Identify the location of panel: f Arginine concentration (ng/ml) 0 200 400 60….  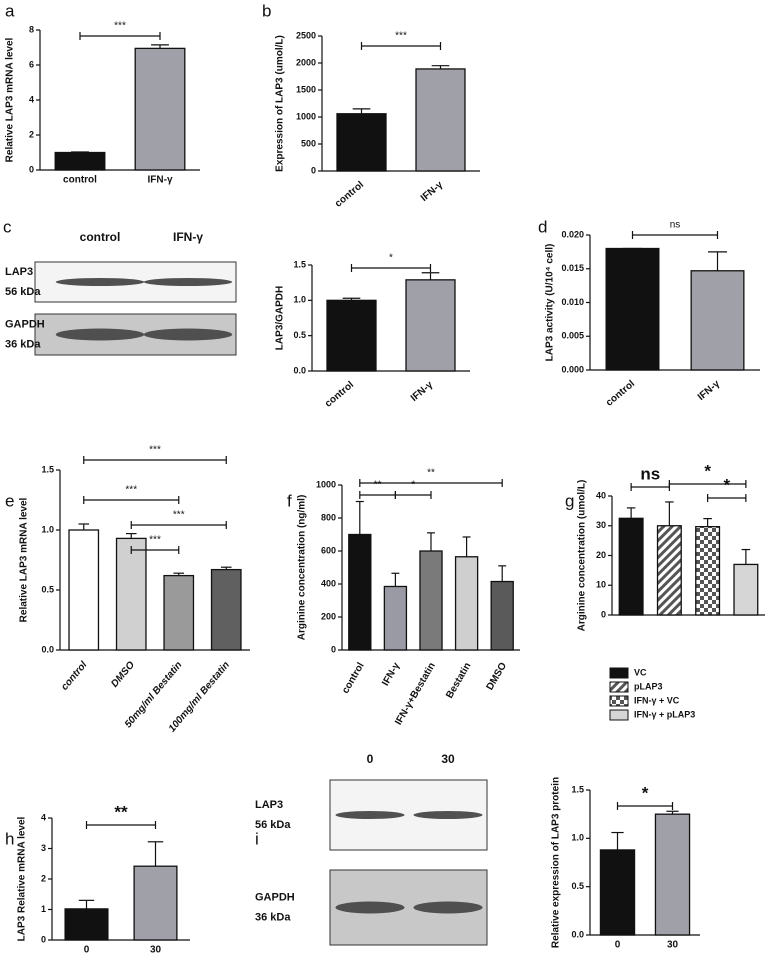
(403, 597).